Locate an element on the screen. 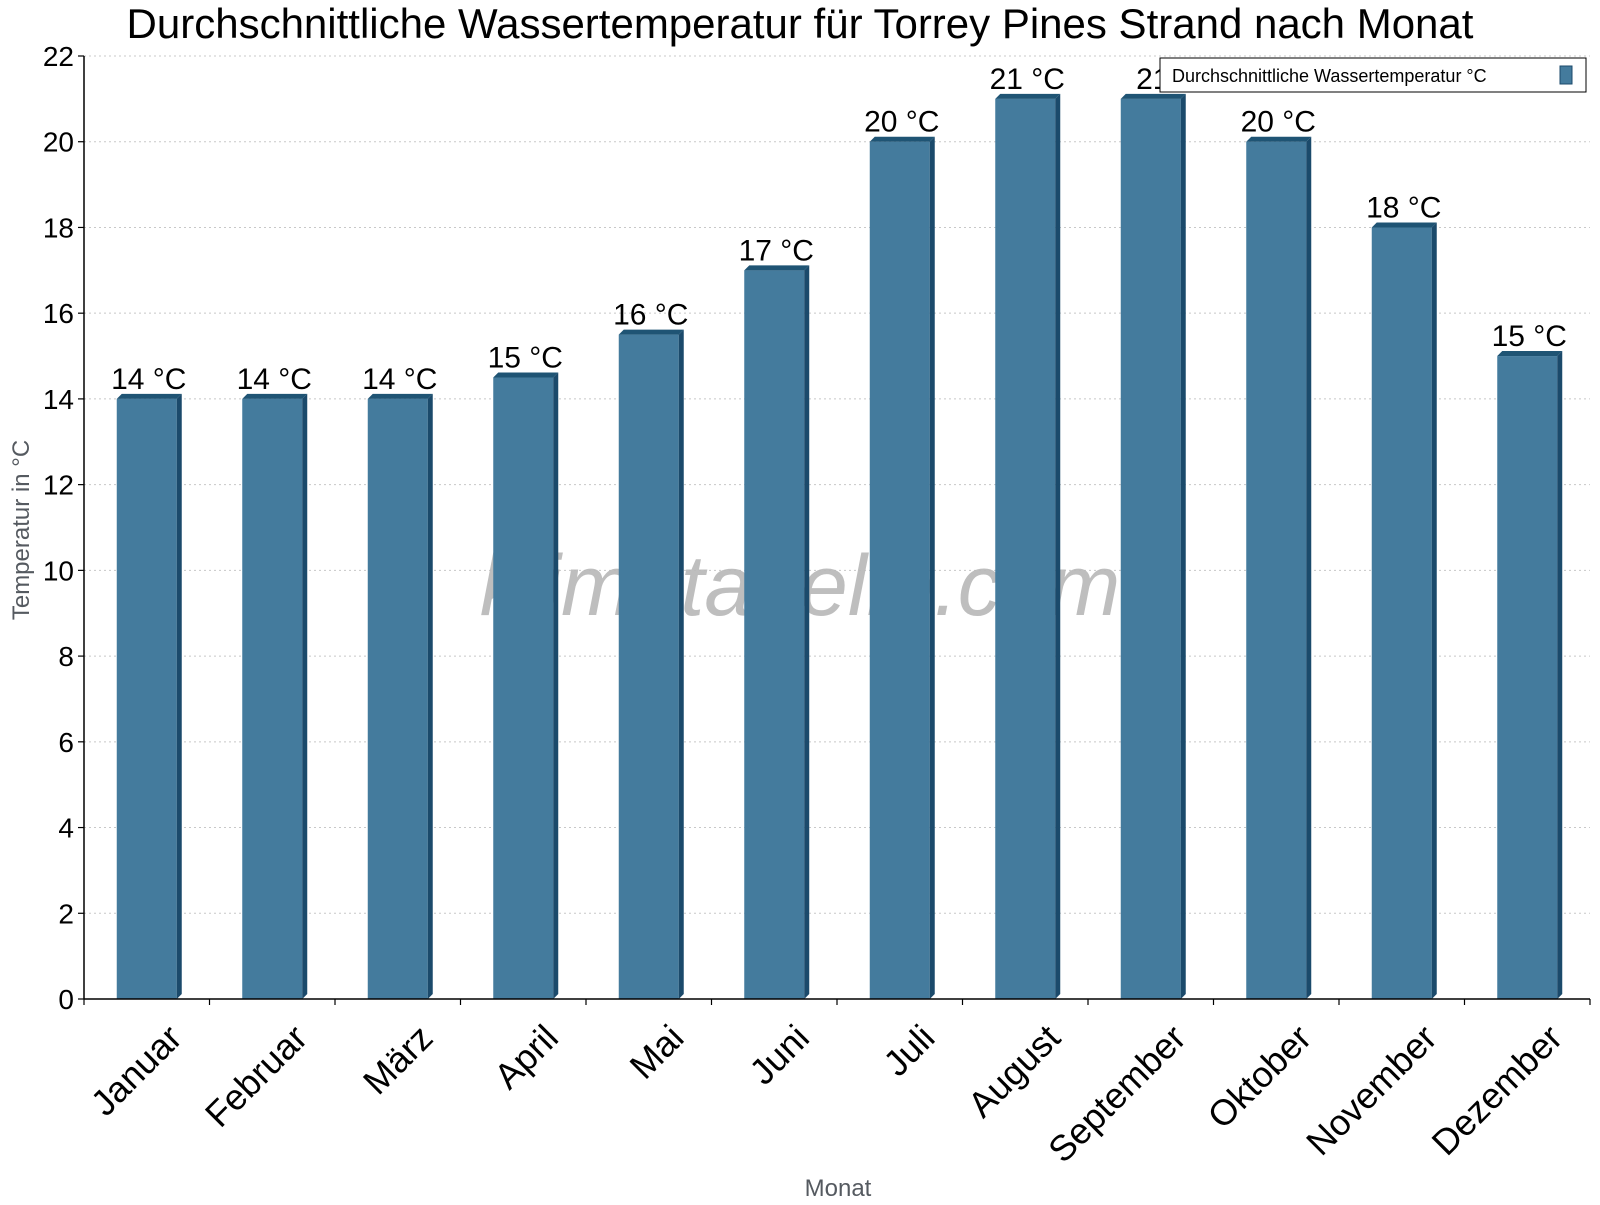  data-label: 17 °C is located at coordinates (776, 250).